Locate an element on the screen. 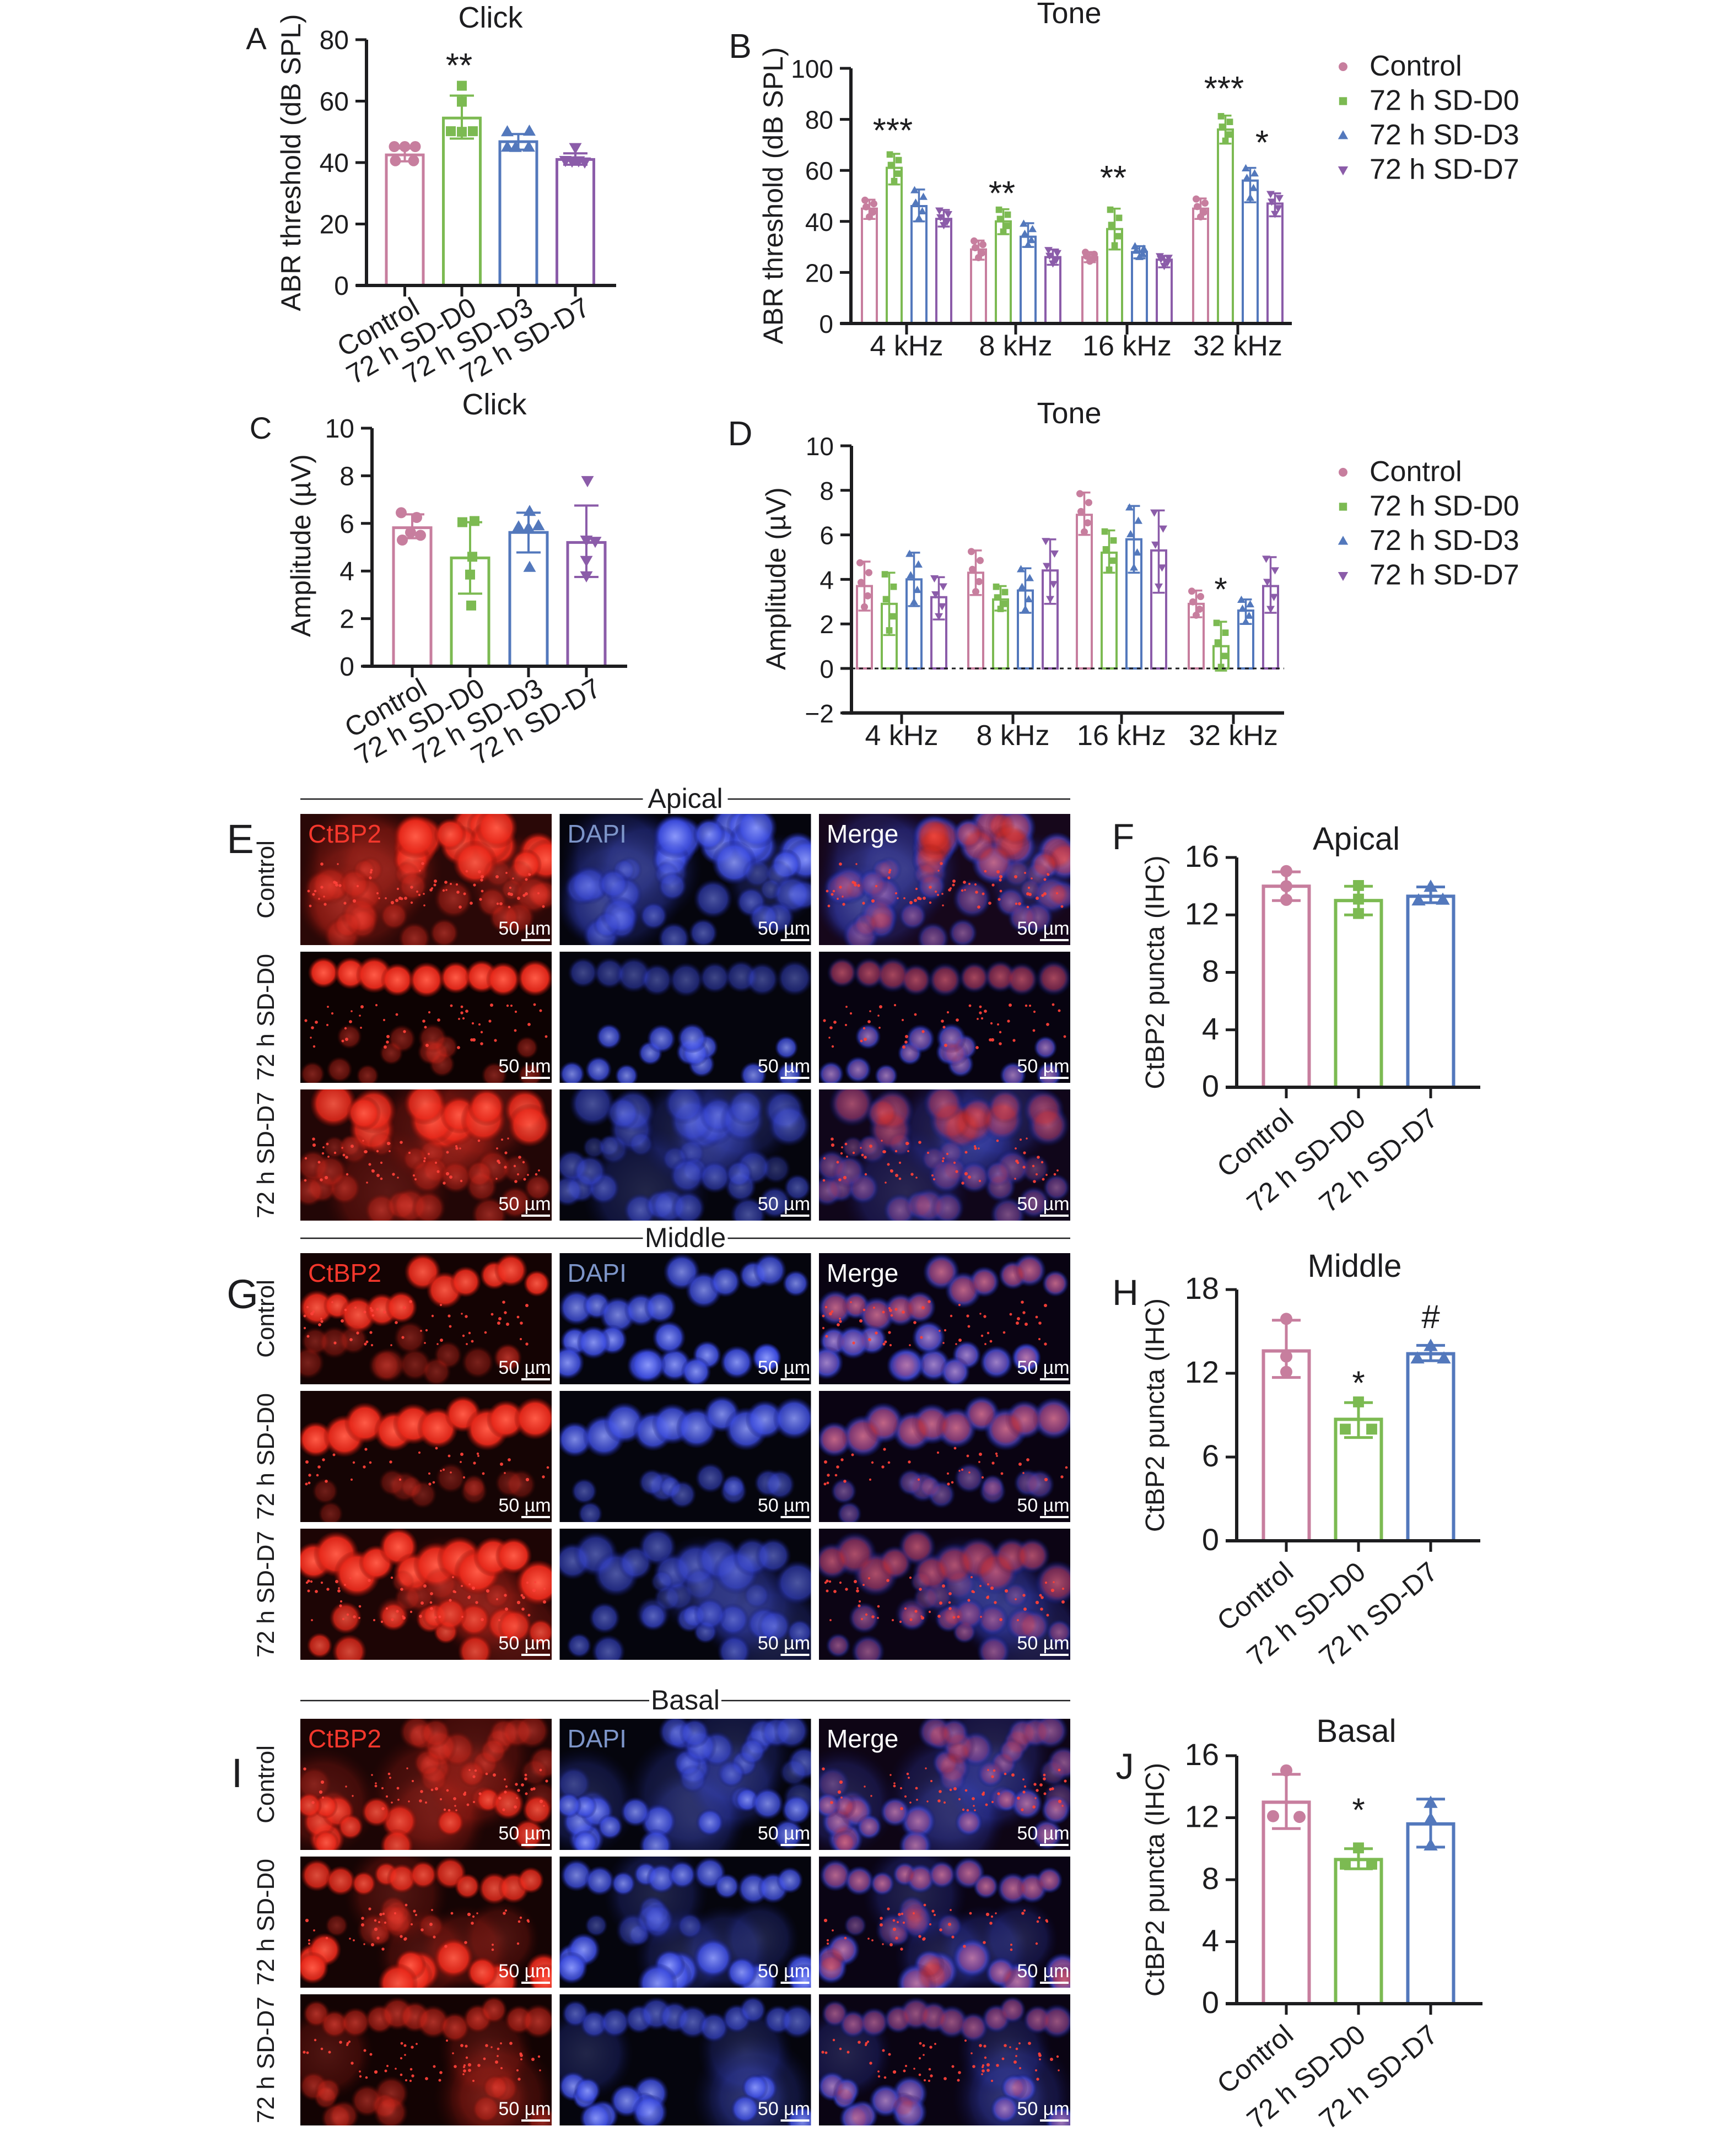  svg-text: 10 is located at coordinates (339, 429).